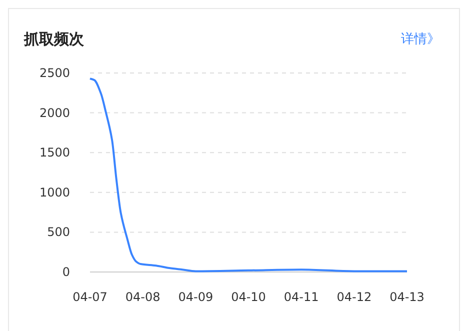 The width and height of the screenshot is (469, 331). Describe the element at coordinates (54, 153) in the screenshot. I see `y-tick-label: 1500` at that location.